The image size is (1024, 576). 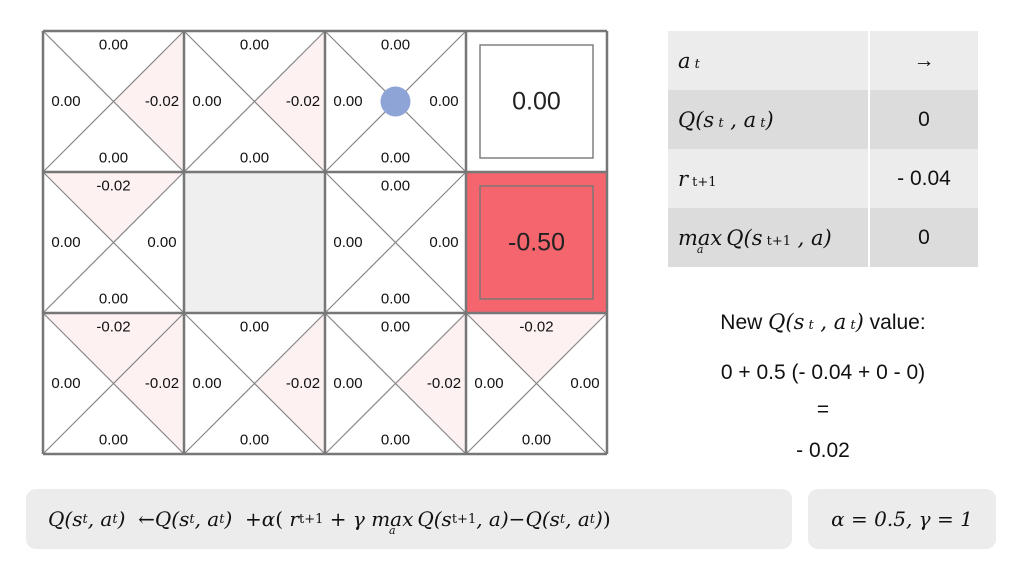 I want to click on grid-cell-r1-c2: 0.00 0.00 0.00 -0.02, so click(x=254, y=101).